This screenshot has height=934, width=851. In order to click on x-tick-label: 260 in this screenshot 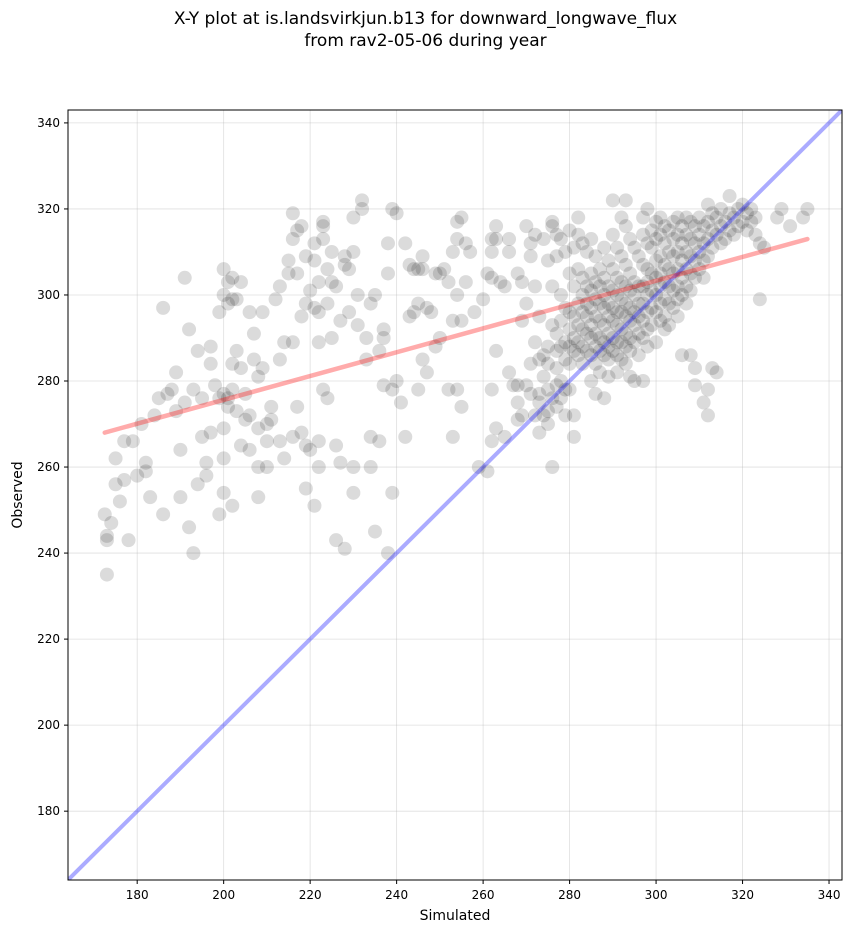, I will do `click(483, 895)`.